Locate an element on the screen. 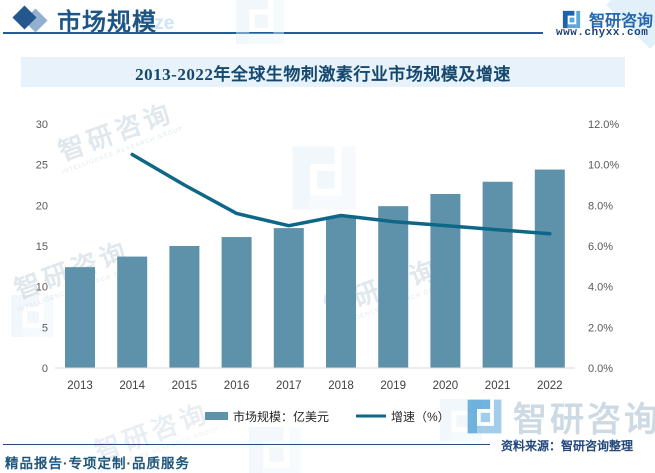 This screenshot has width=655, height=473. bar-2022 is located at coordinates (549, 268).